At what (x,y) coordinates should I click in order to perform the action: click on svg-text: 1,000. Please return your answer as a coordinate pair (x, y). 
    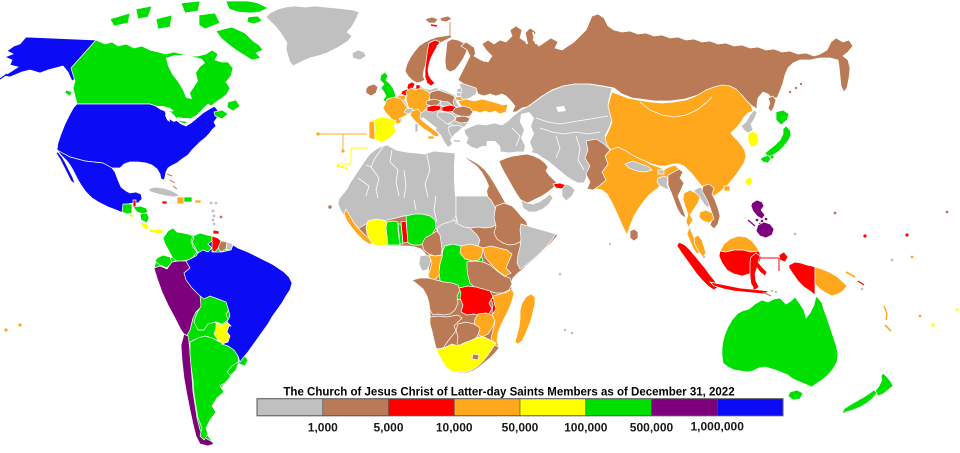
    Looking at the image, I should click on (323, 428).